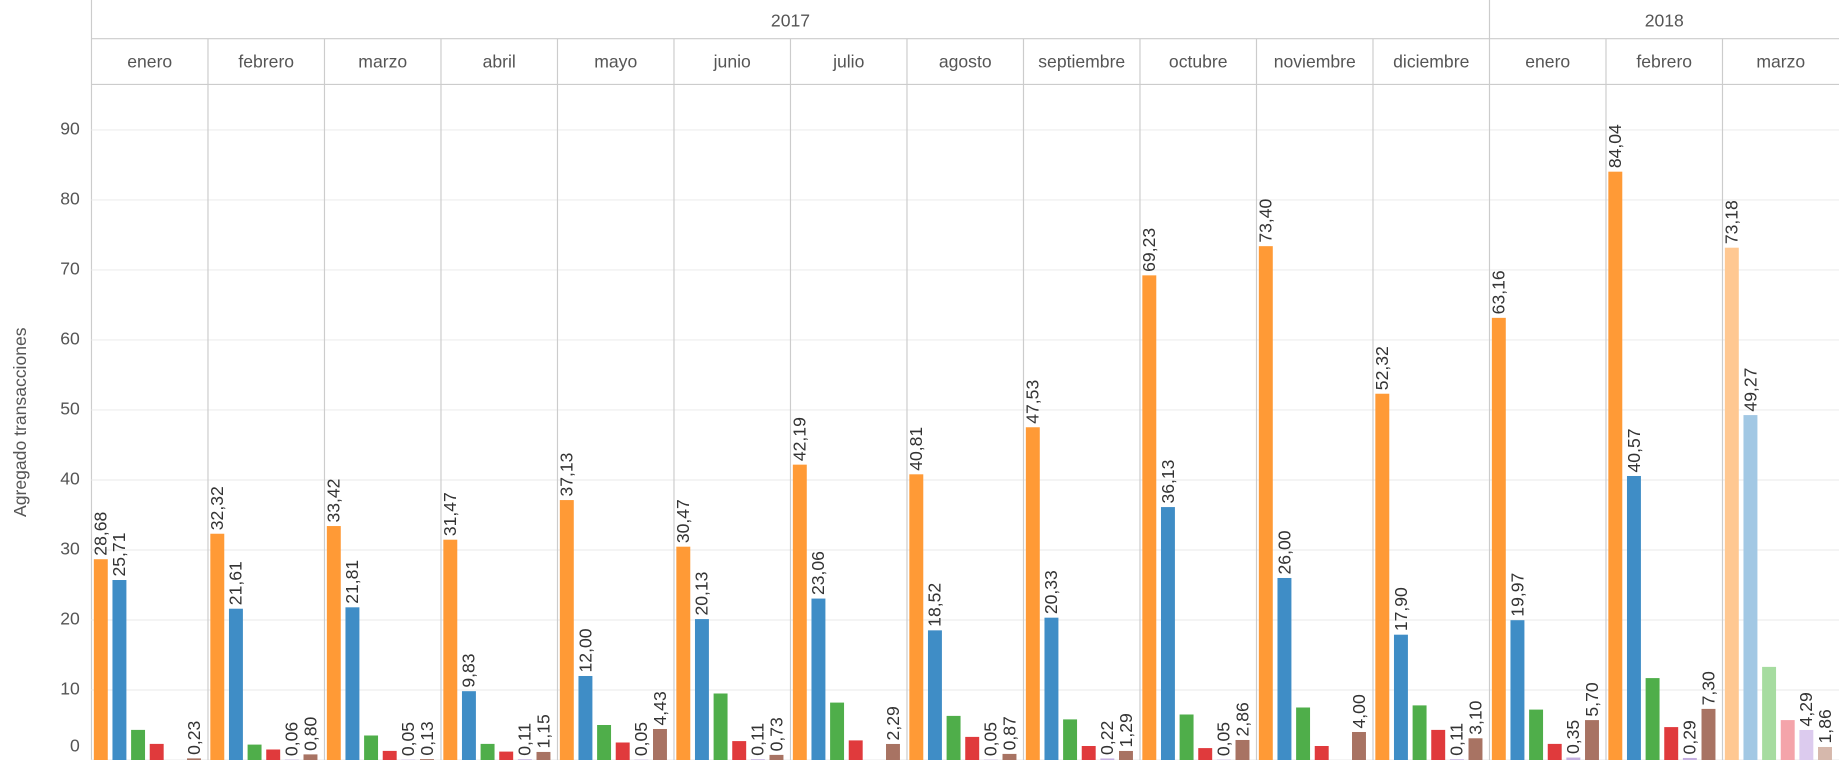 The height and width of the screenshot is (760, 1839). What do you see at coordinates (292, 739) in the screenshot?
I see `value-label: 0,06` at bounding box center [292, 739].